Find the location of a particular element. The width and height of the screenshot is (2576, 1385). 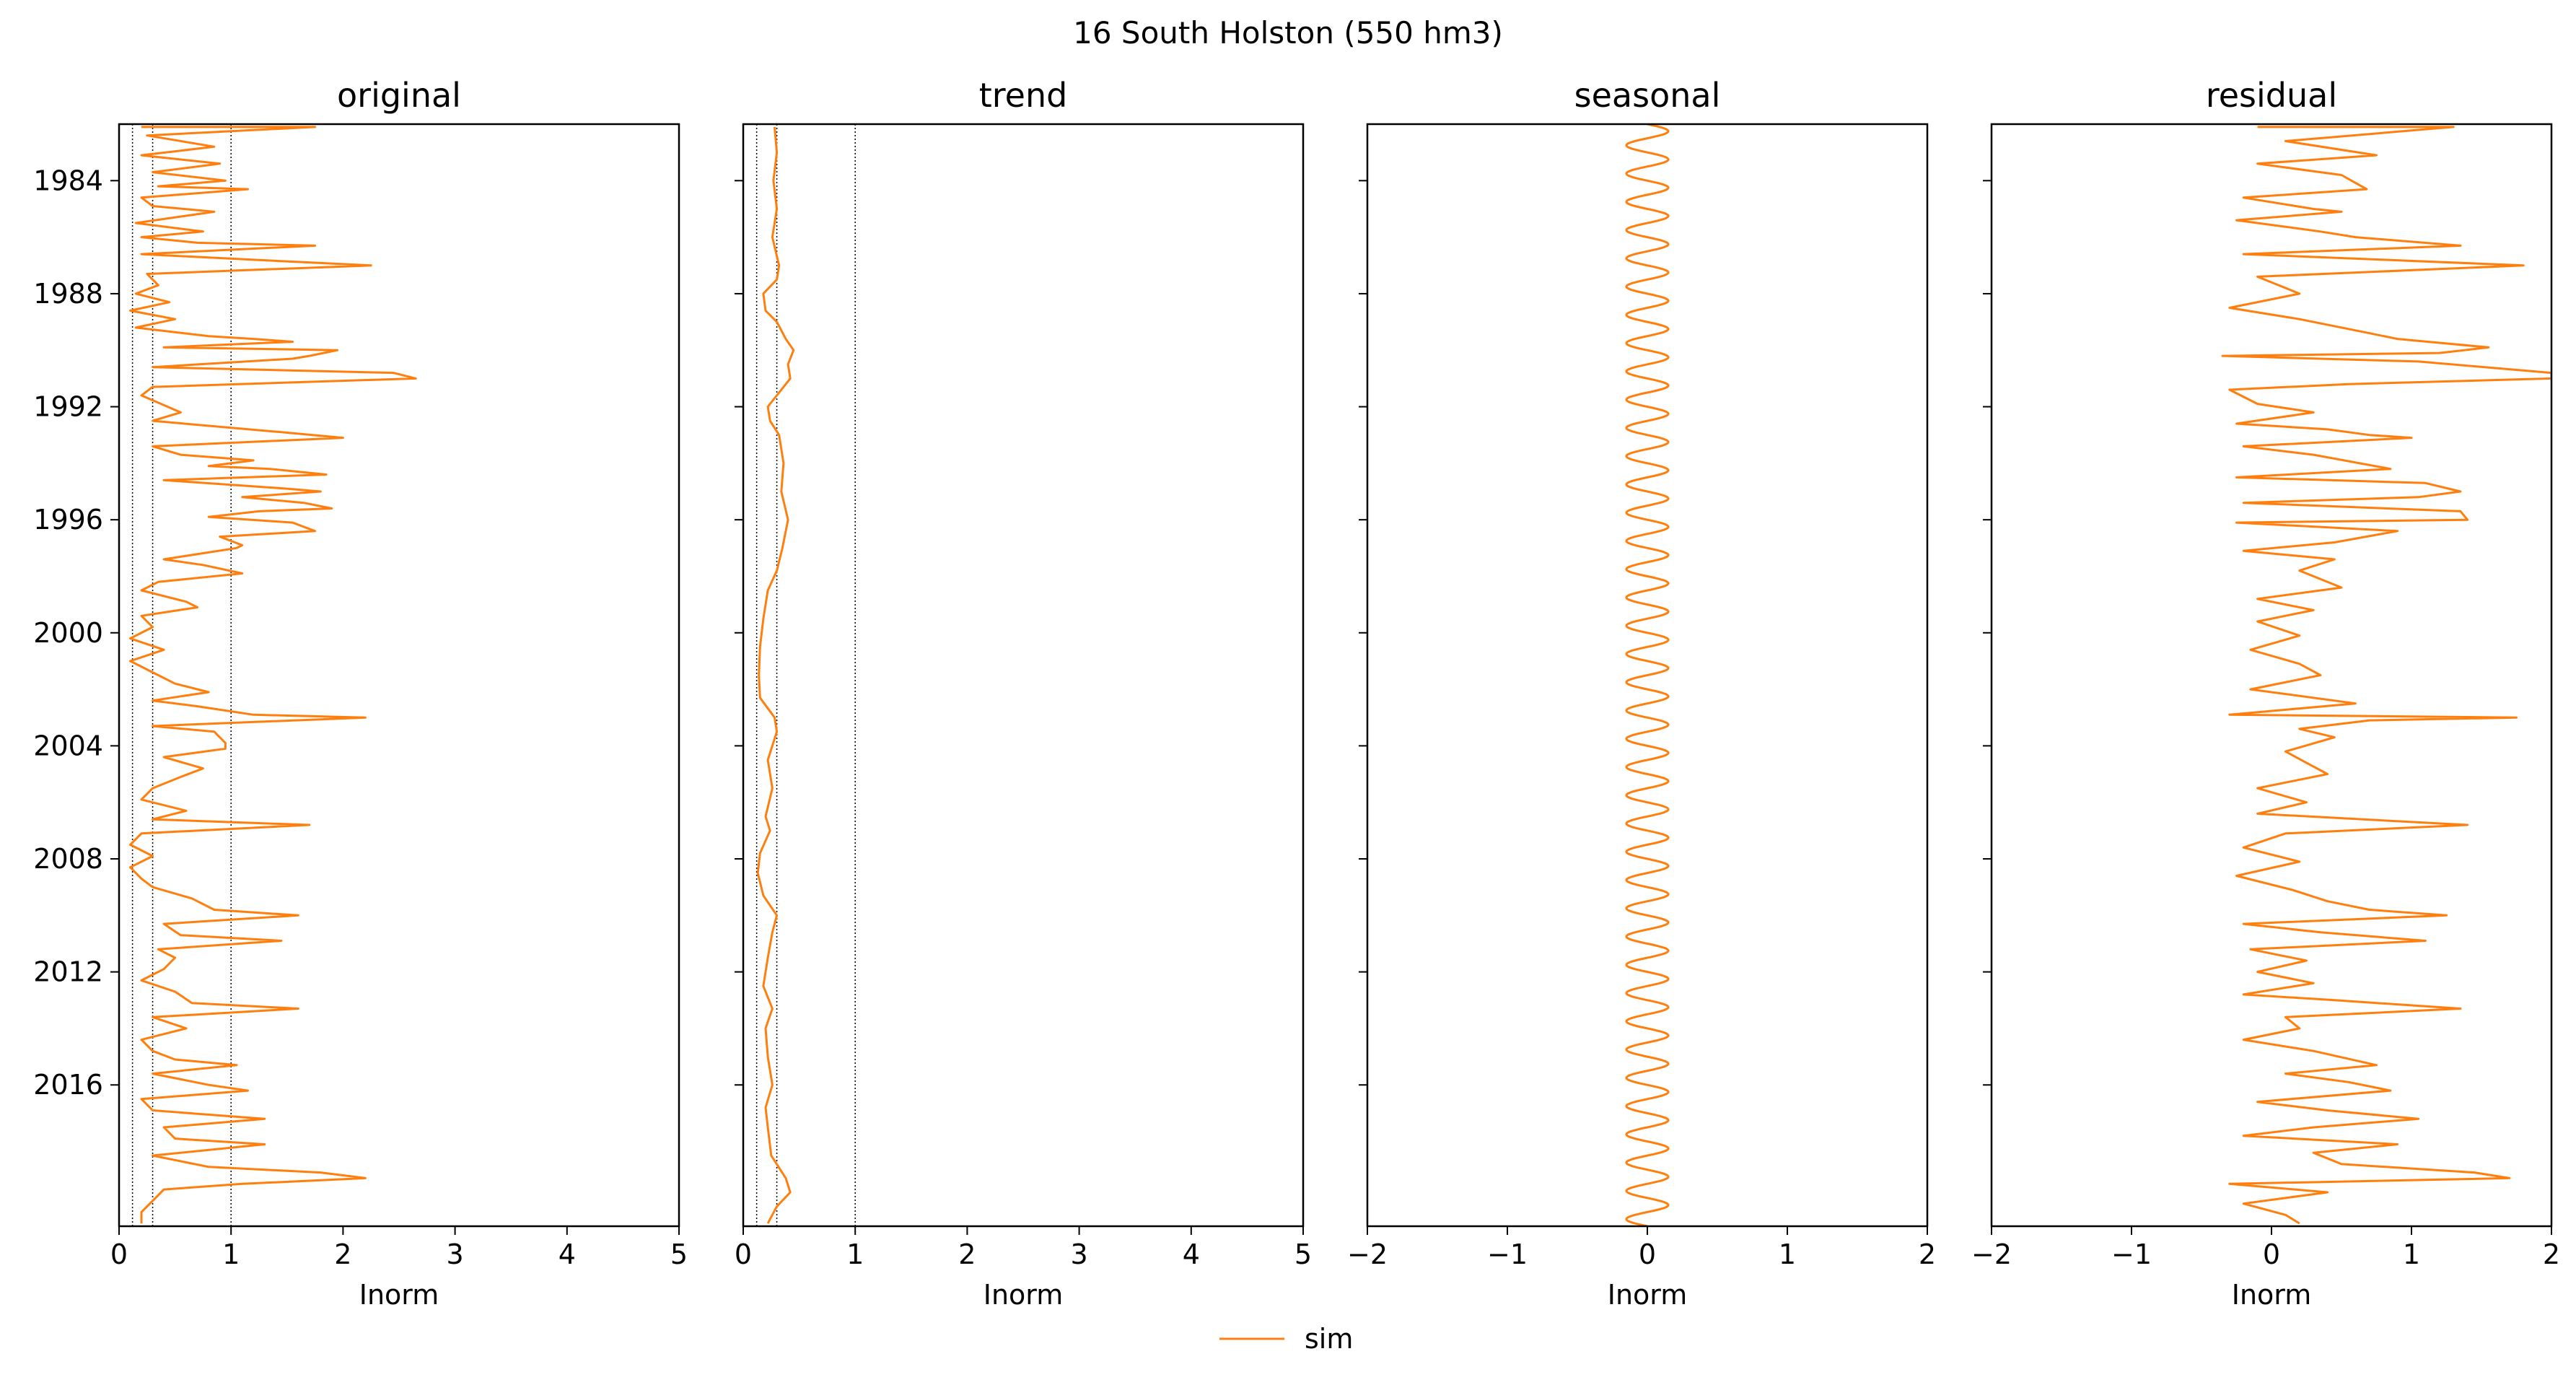

figure-title: 16 South Holston (550 hm3) is located at coordinates (1288, 33).